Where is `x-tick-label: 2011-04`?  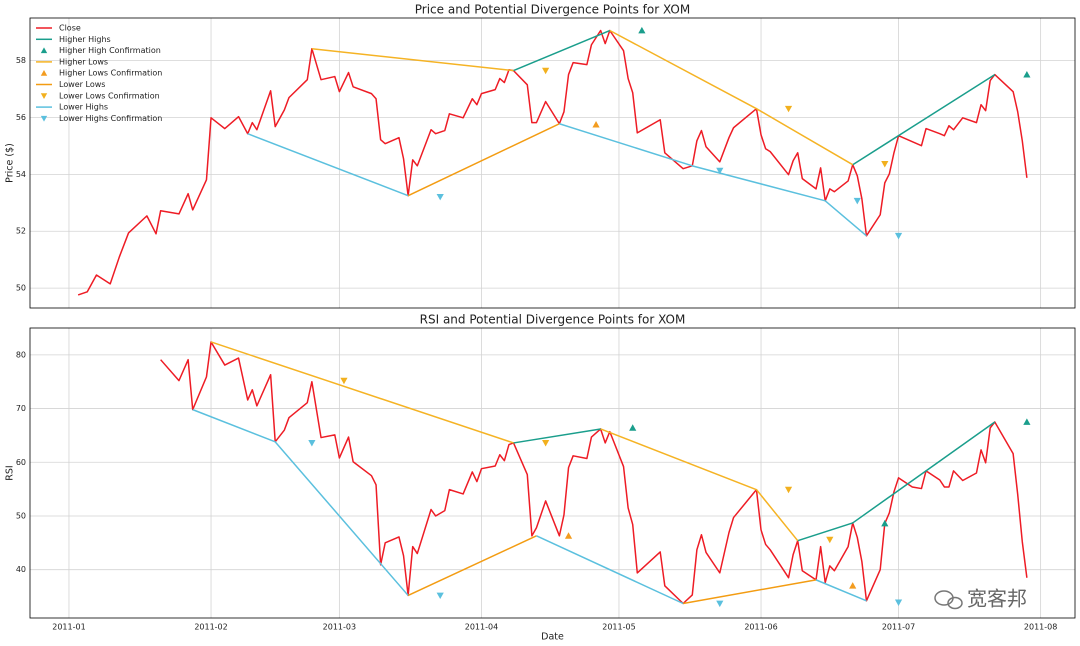
x-tick-label: 2011-04 is located at coordinates (481, 627).